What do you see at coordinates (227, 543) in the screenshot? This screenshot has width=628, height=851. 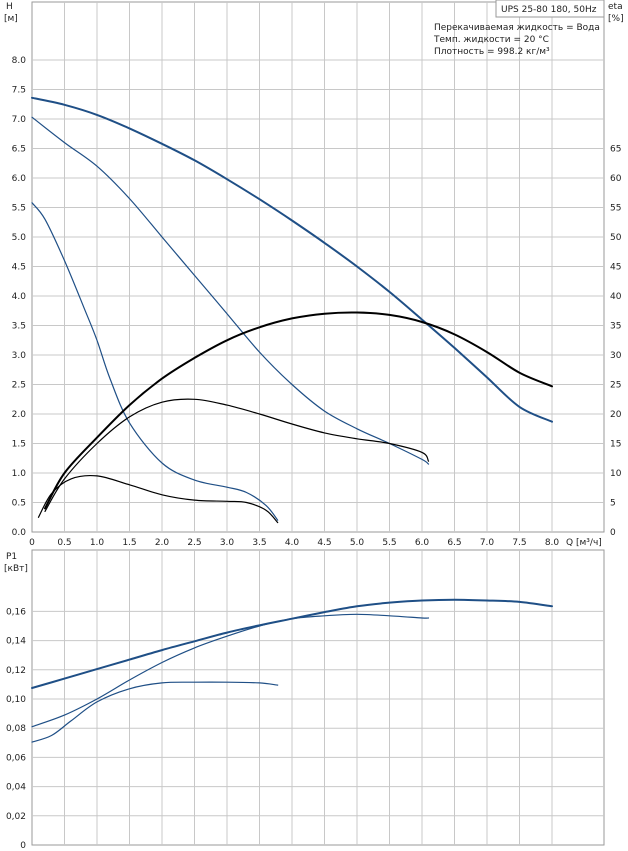 I see `x-tick-label: 3.0` at bounding box center [227, 543].